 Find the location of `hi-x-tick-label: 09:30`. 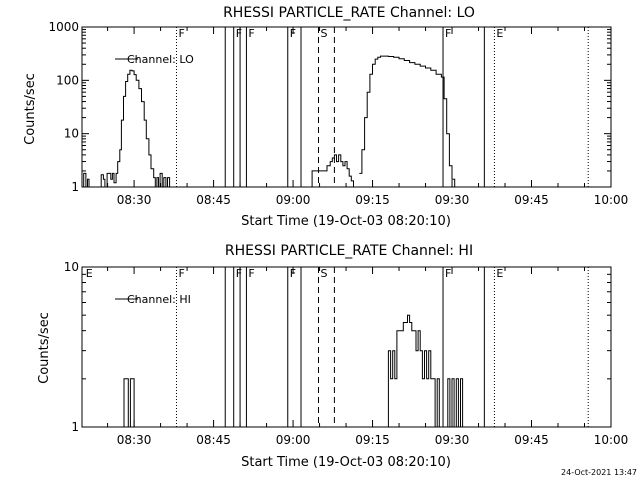

hi-x-tick-label: 09:30 is located at coordinates (452, 440).